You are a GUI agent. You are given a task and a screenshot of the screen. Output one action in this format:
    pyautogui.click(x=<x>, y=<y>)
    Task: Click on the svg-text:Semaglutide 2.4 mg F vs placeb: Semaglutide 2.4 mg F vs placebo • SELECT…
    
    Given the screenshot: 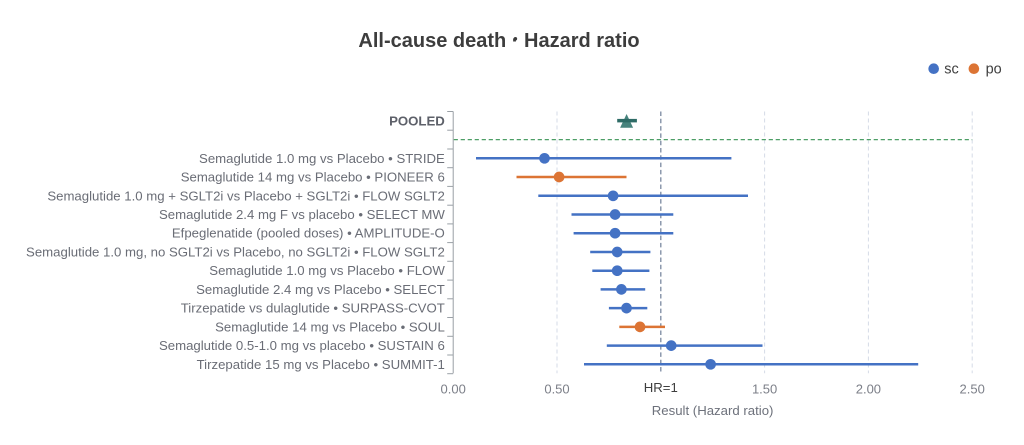 What is the action you would take?
    pyautogui.click(x=302, y=214)
    